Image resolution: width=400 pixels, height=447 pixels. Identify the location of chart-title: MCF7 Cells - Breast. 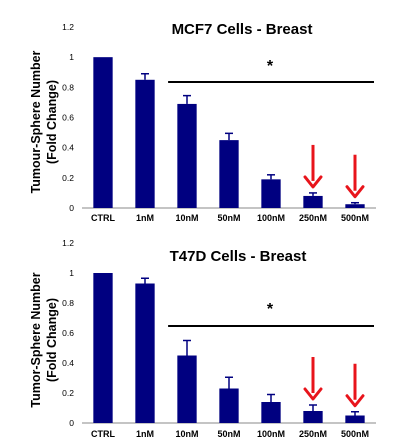
(242, 29).